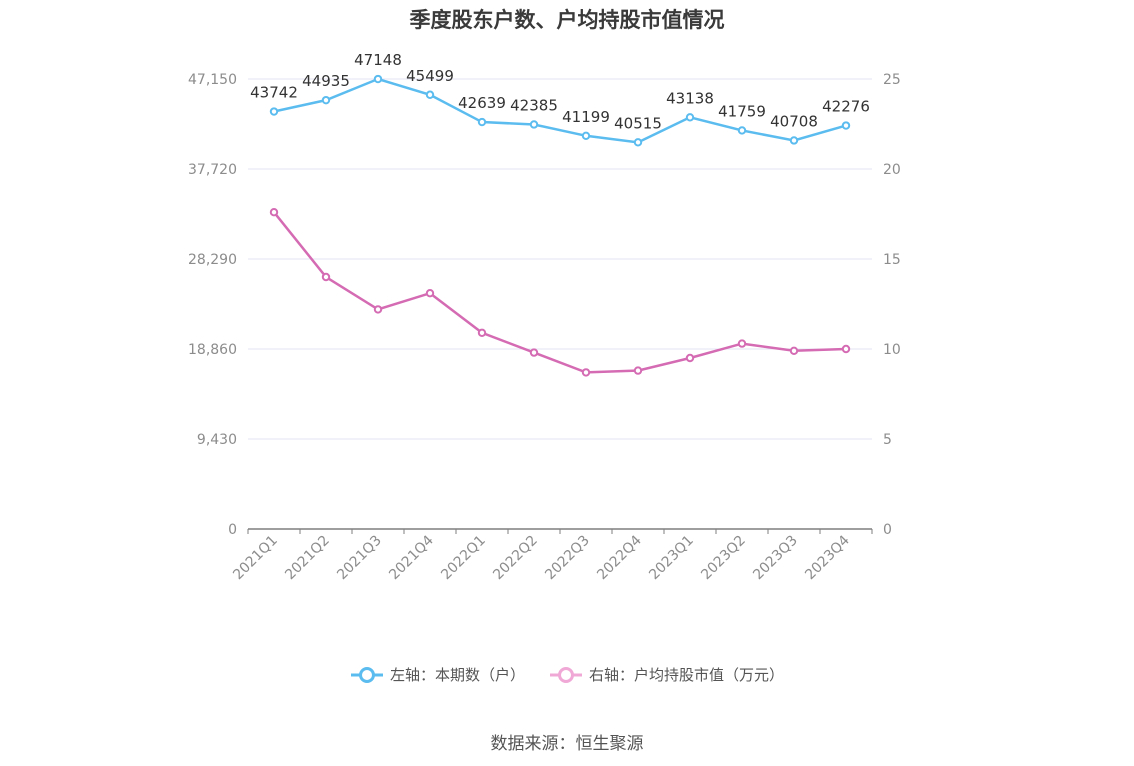 This screenshot has height=766, width=1134. I want to click on series-line-shareholders, so click(560, 110).